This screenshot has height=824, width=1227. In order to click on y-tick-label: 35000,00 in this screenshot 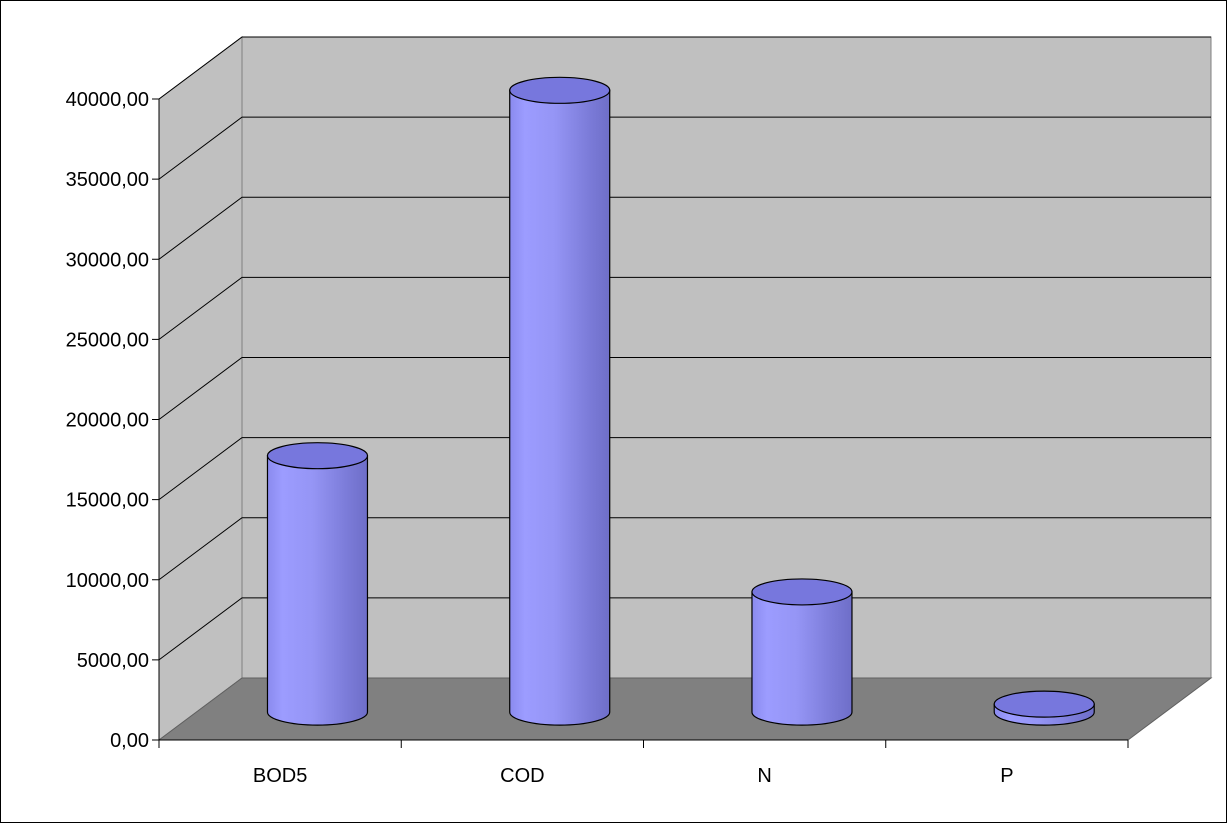, I will do `click(107, 180)`.